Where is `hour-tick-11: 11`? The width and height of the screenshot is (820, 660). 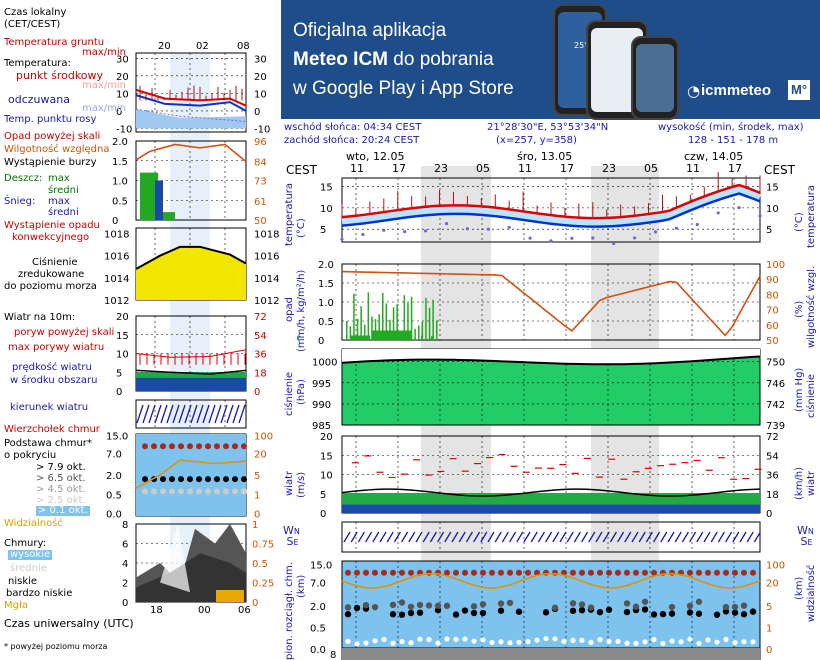 hour-tick-11: 11 is located at coordinates (525, 168).